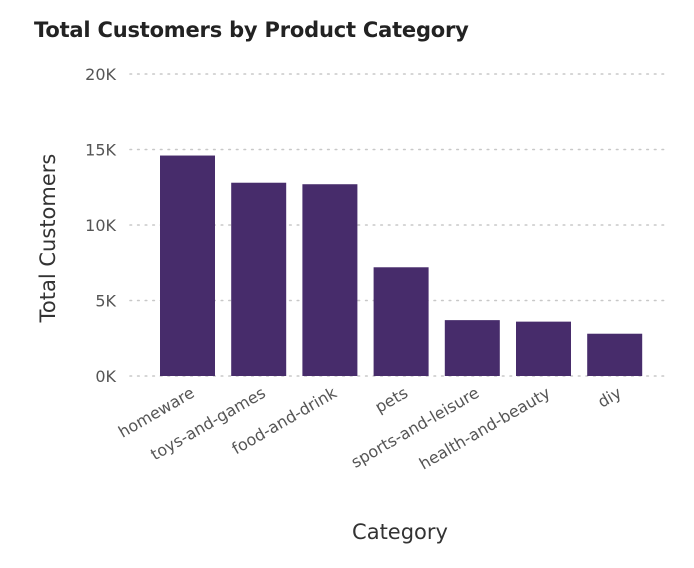  Describe the element at coordinates (391, 400) in the screenshot. I see `x-tick-label: pets` at that location.